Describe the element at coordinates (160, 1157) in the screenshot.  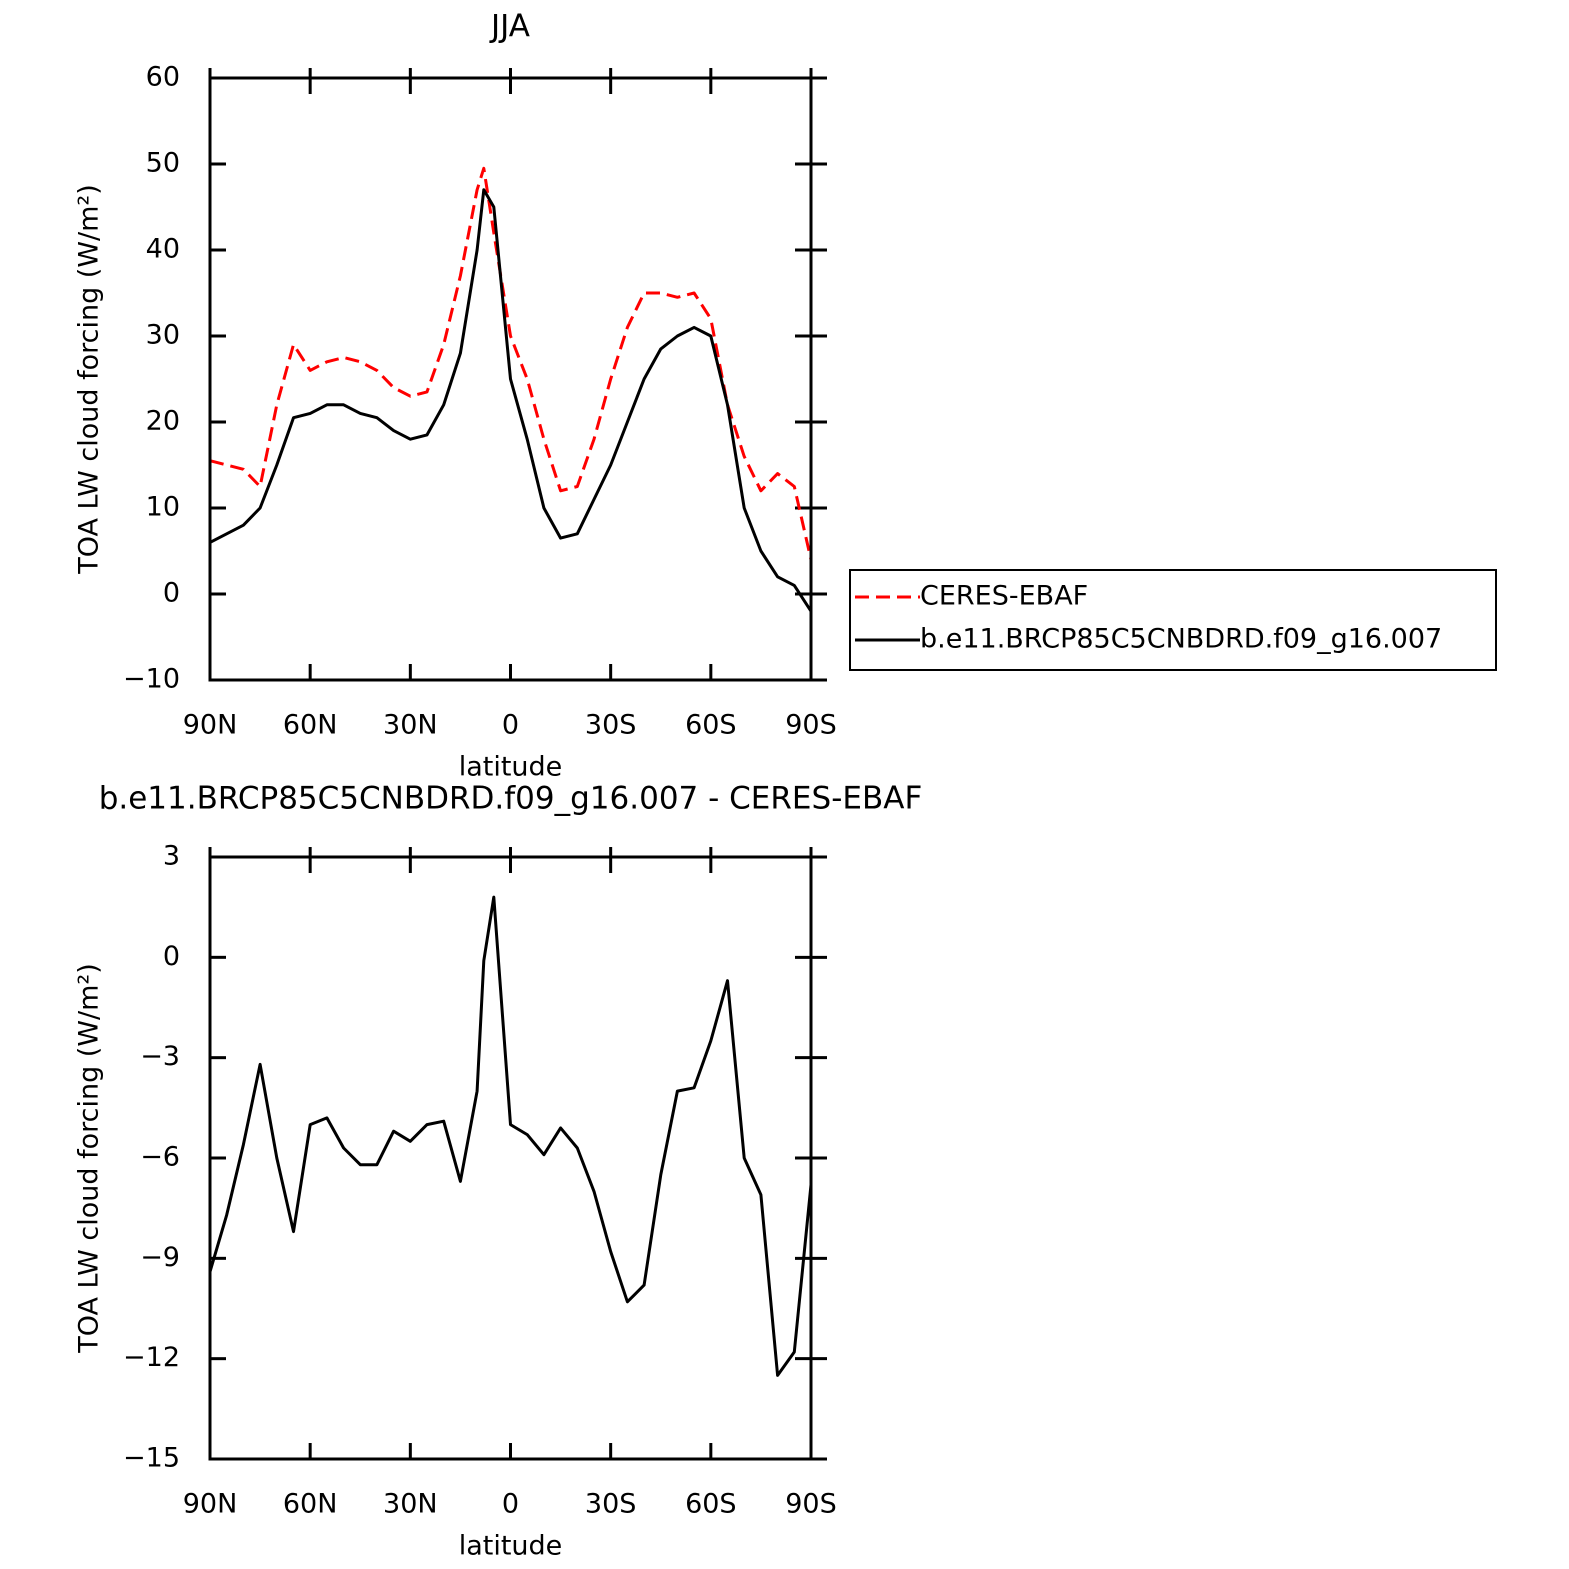
I see `y-tick-label: −6` at that location.